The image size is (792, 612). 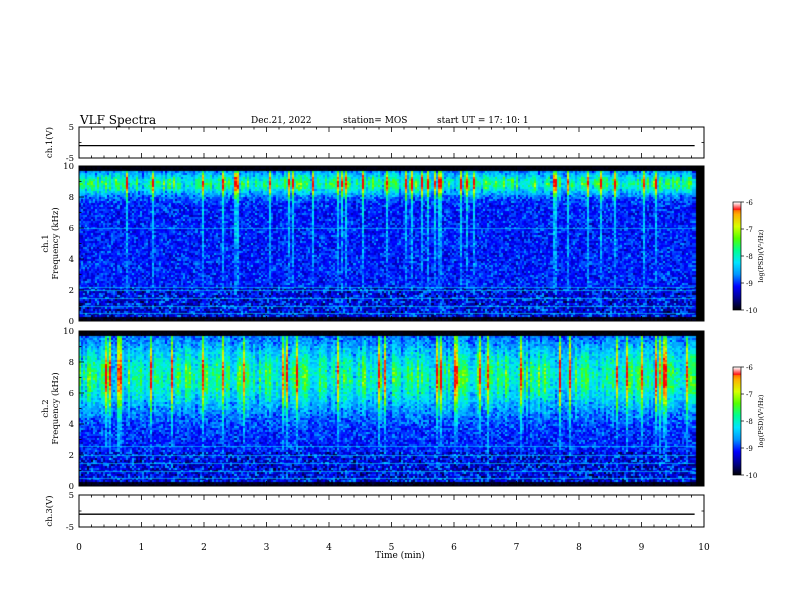 What do you see at coordinates (761, 255) in the screenshot?
I see `ch1-spectrogram-colorbar-label: log(PSD)(V²/Hz)` at bounding box center [761, 255].